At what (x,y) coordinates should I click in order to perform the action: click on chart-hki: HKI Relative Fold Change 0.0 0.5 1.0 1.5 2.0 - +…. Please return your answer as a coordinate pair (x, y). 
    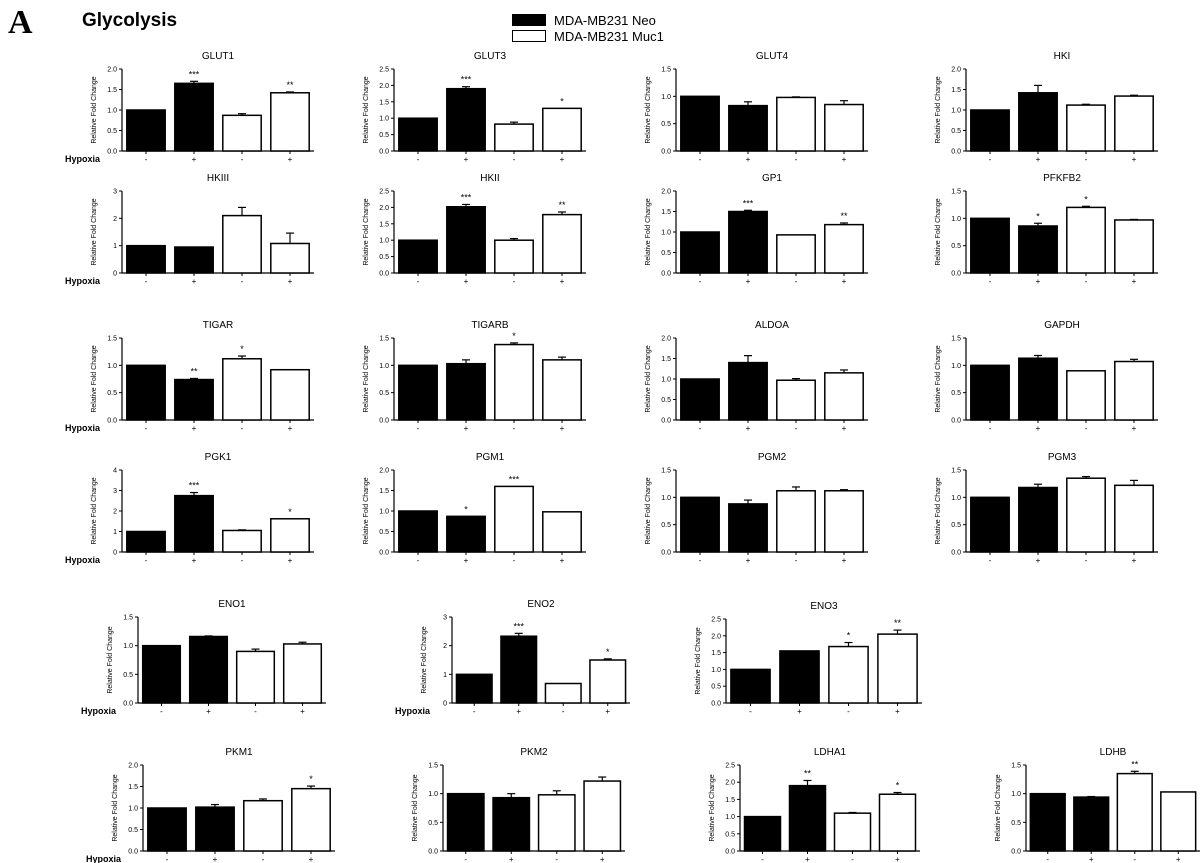
    Looking at the image, I should click on (1046, 107).